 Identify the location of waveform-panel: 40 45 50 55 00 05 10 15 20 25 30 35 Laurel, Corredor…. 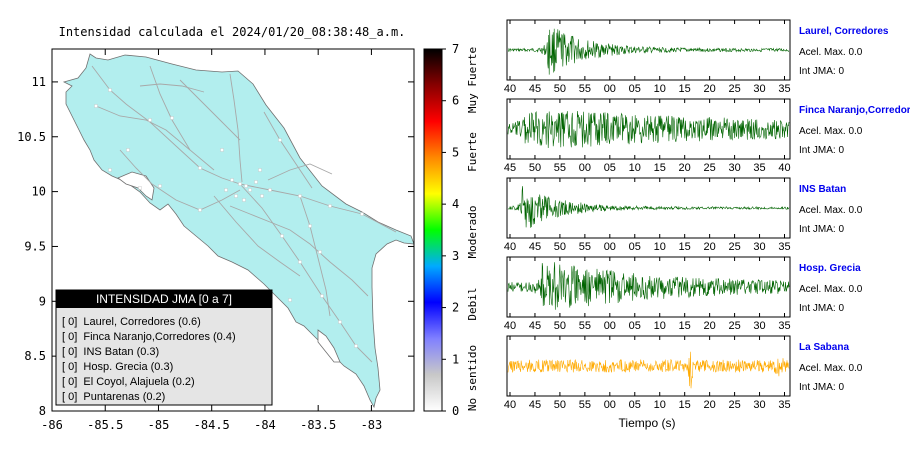
(696, 57).